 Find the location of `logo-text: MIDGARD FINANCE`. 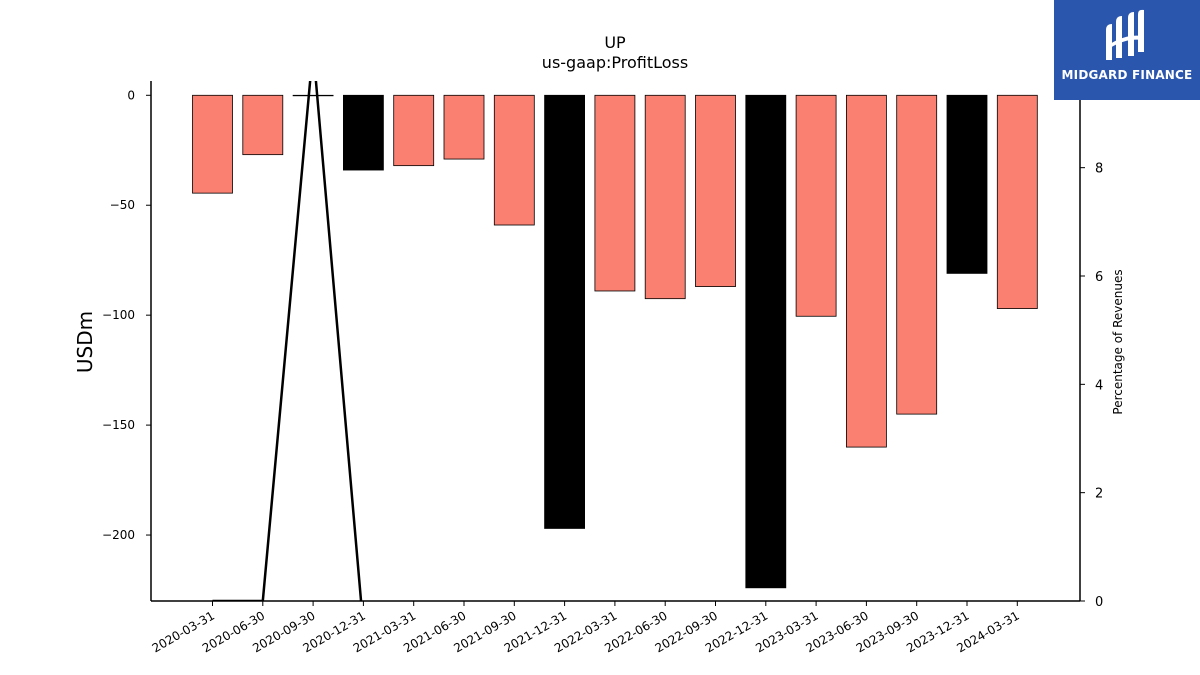

logo-text: MIDGARD FINANCE is located at coordinates (1127, 75).